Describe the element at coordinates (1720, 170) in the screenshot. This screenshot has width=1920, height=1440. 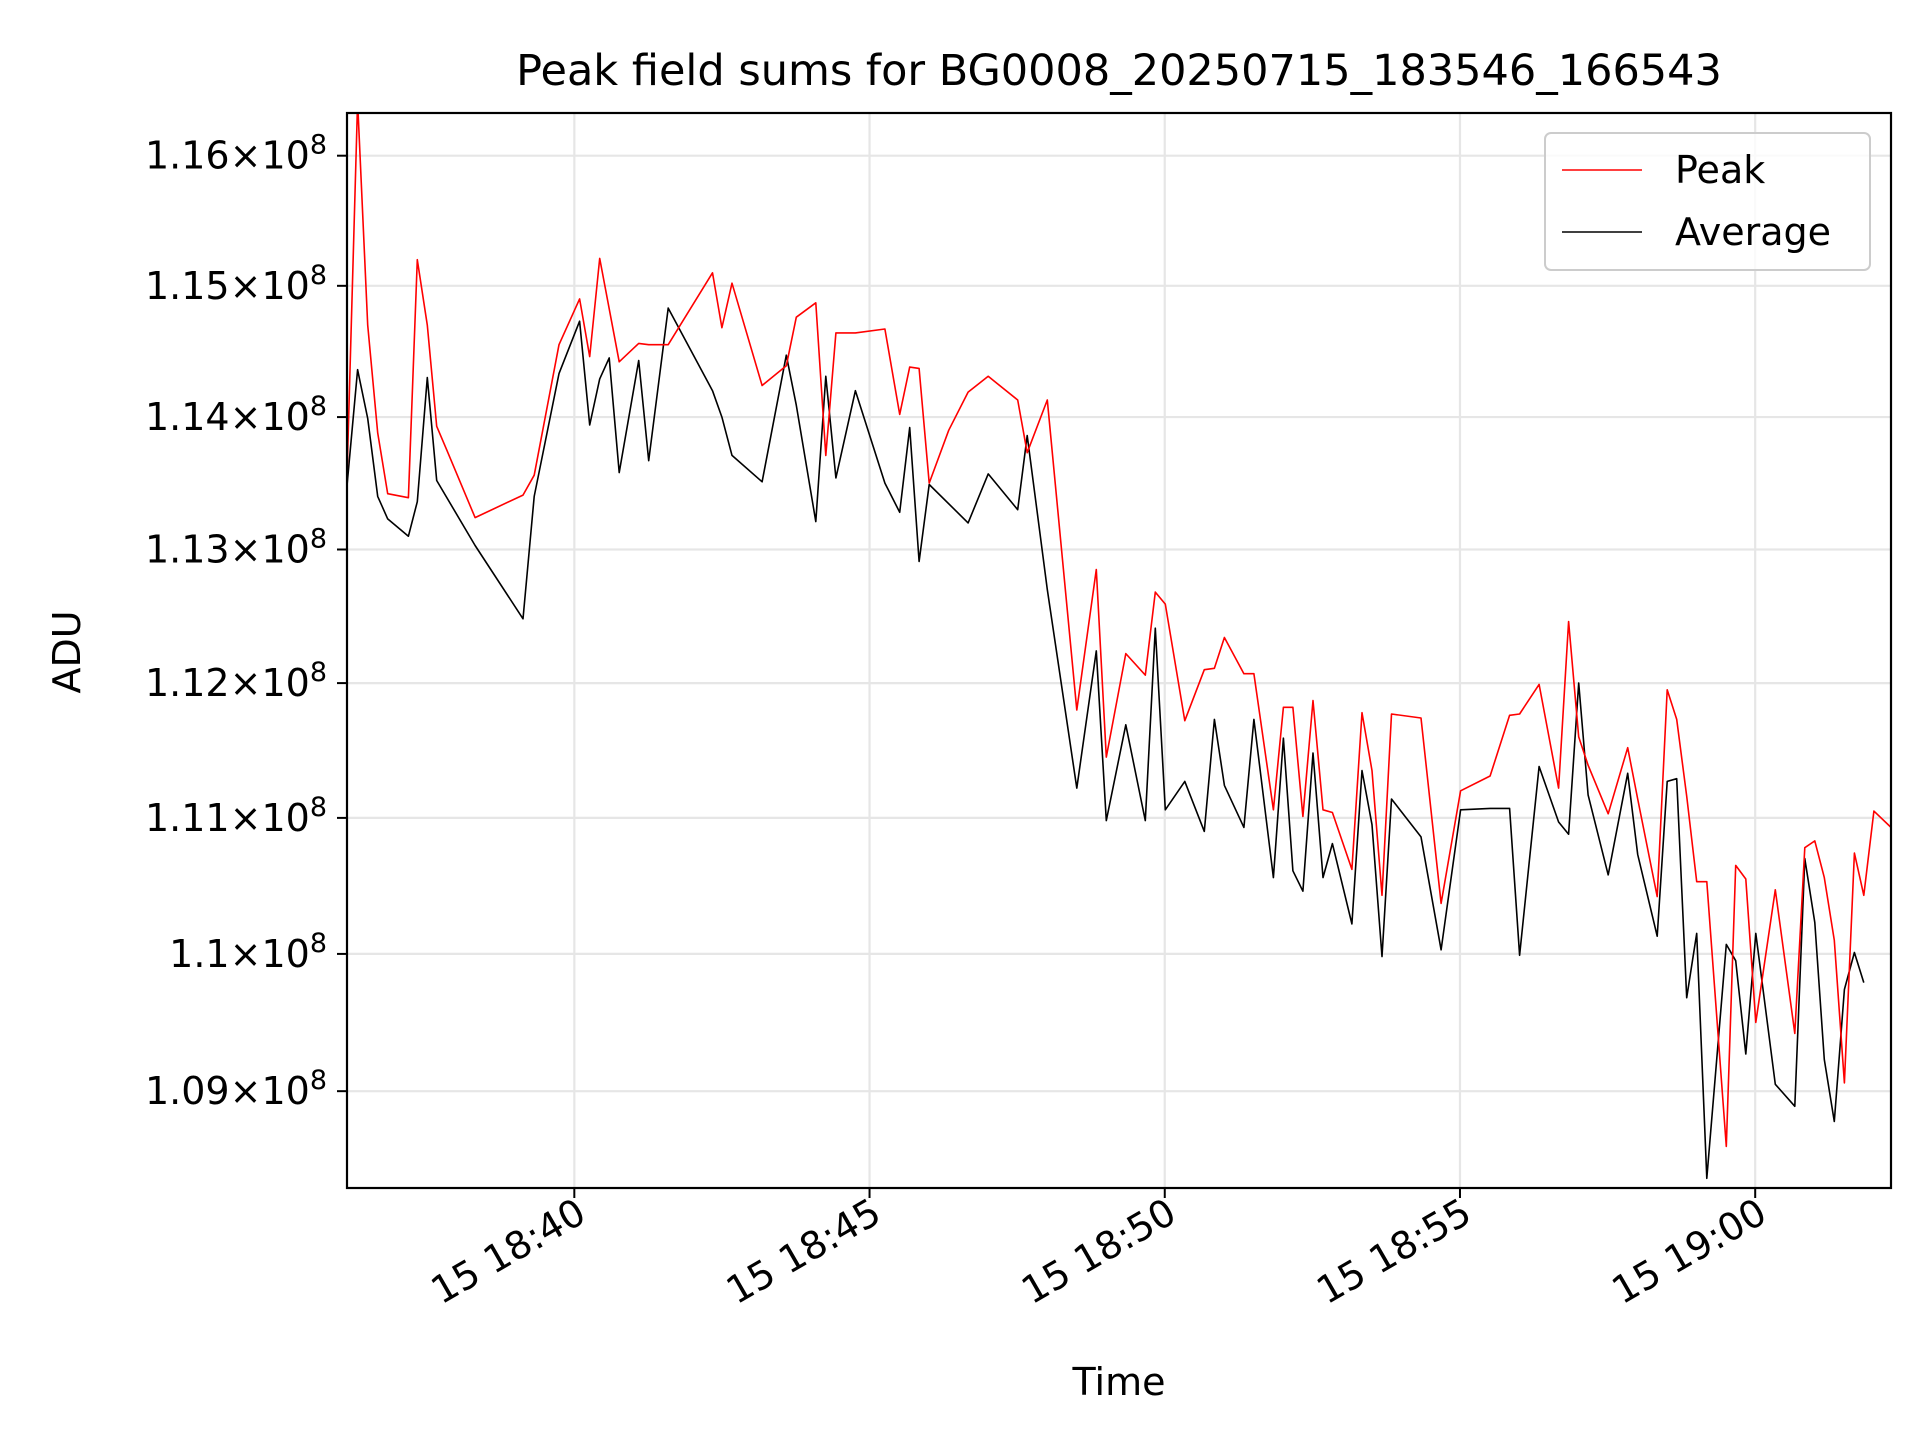
I see `legend-label-peak: Peak` at that location.